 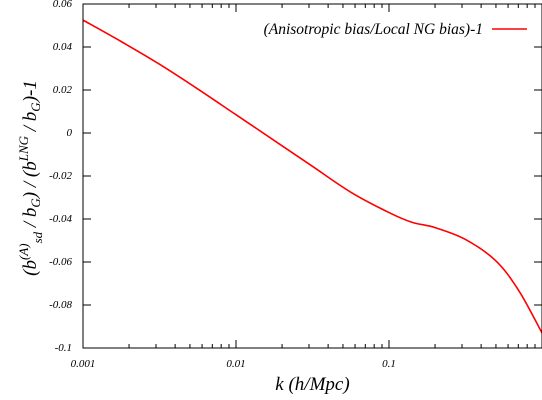 What do you see at coordinates (63, 47) in the screenshot?
I see `y-tick-label: 0.04` at bounding box center [63, 47].